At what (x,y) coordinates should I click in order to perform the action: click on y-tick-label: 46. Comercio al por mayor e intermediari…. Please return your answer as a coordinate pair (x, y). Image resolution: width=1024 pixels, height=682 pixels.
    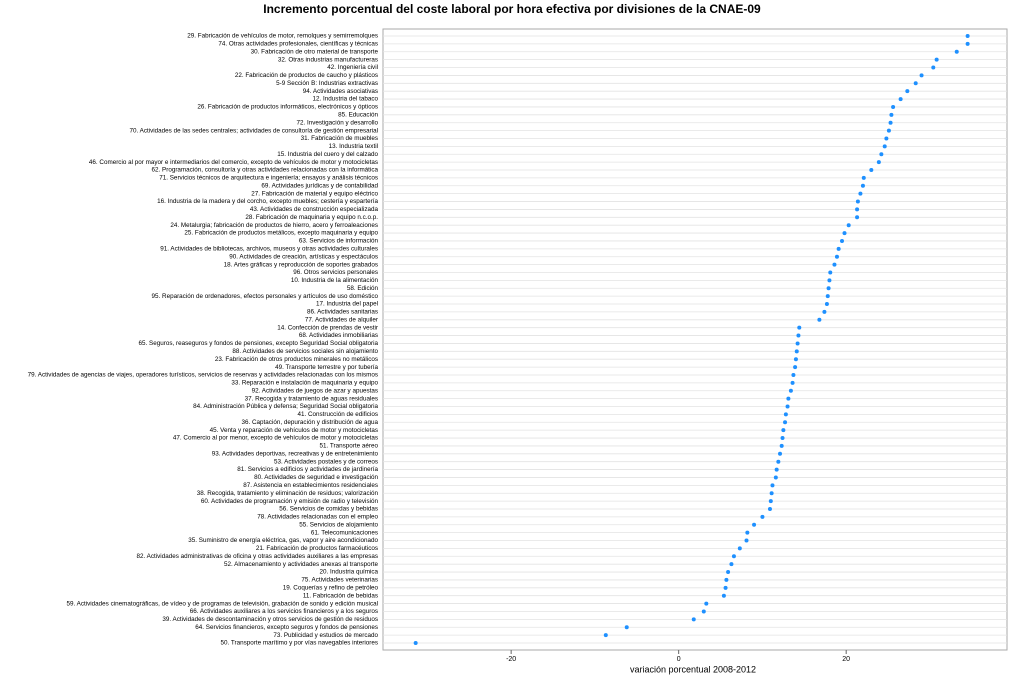
    Looking at the image, I should click on (233, 162).